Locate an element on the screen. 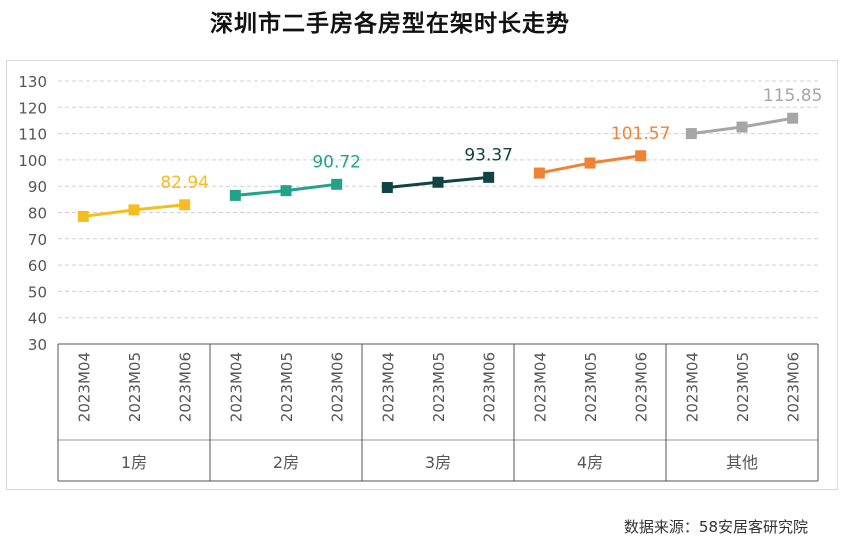 The image size is (848, 545). chart-title: 深圳市二手房各房型在架时长走势 is located at coordinates (390, 24).